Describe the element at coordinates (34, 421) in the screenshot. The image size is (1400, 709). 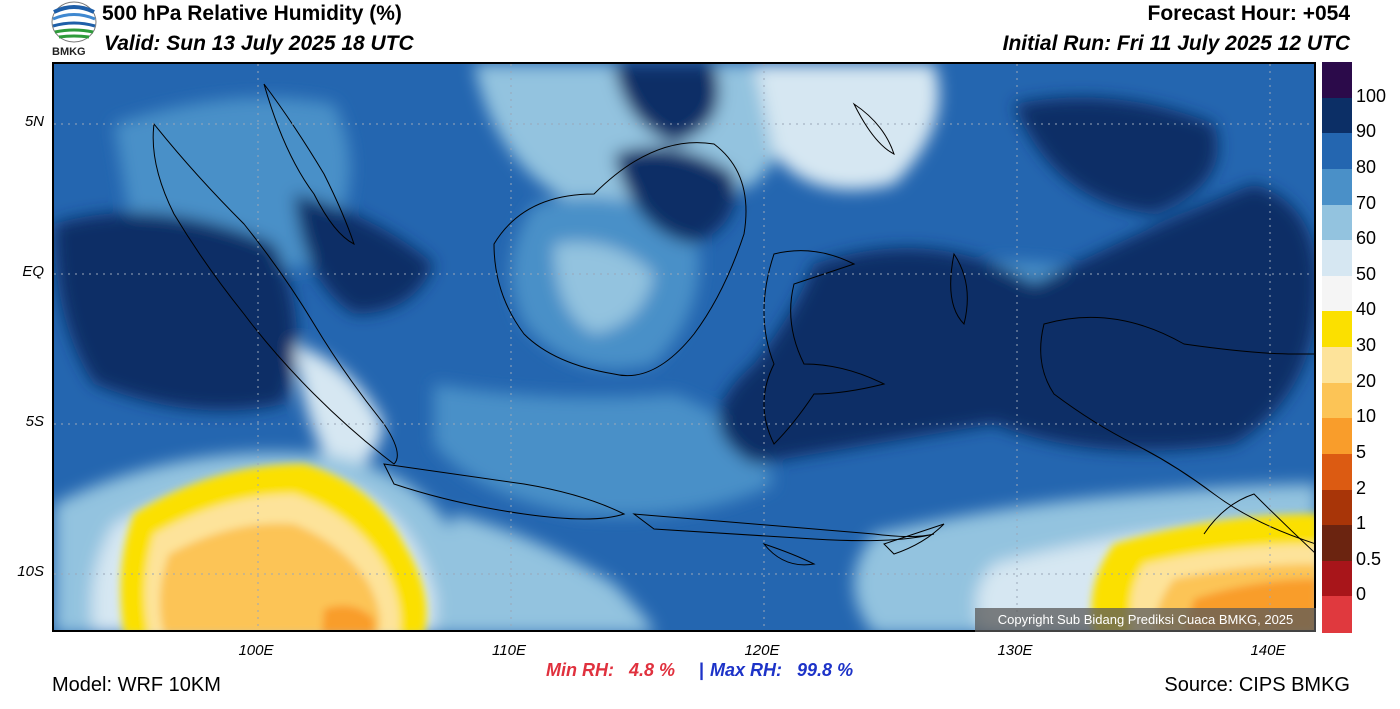
I see `lat-label-5s: 5S` at that location.